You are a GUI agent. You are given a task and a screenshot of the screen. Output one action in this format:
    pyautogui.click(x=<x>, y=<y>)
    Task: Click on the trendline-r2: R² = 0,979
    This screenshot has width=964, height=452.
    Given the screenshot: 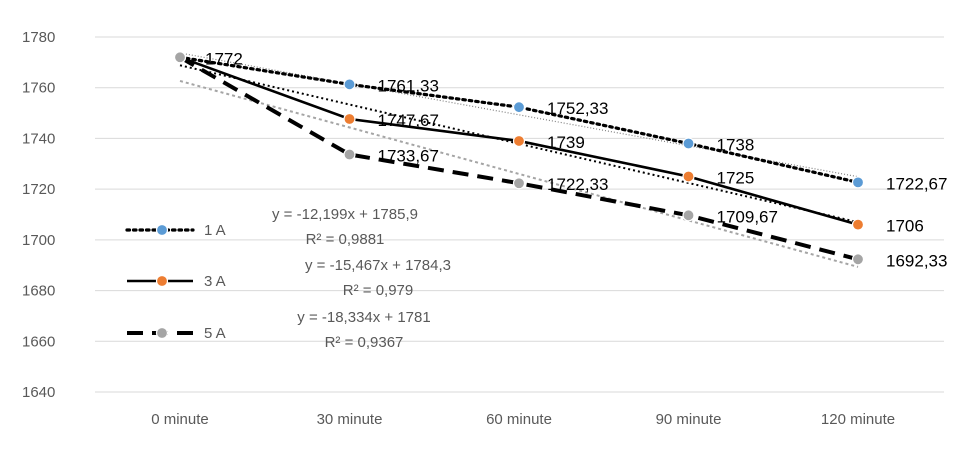 What is the action you would take?
    pyautogui.click(x=378, y=290)
    